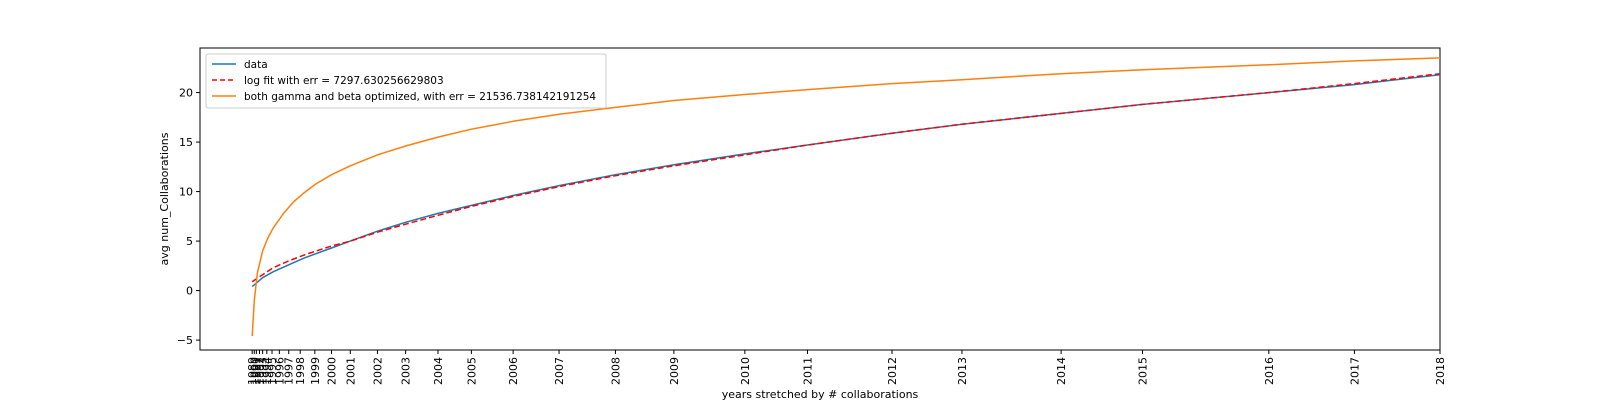 This screenshot has height=400, width=1600. Describe the element at coordinates (189, 241) in the screenshot. I see `y-tick-label: 5` at that location.